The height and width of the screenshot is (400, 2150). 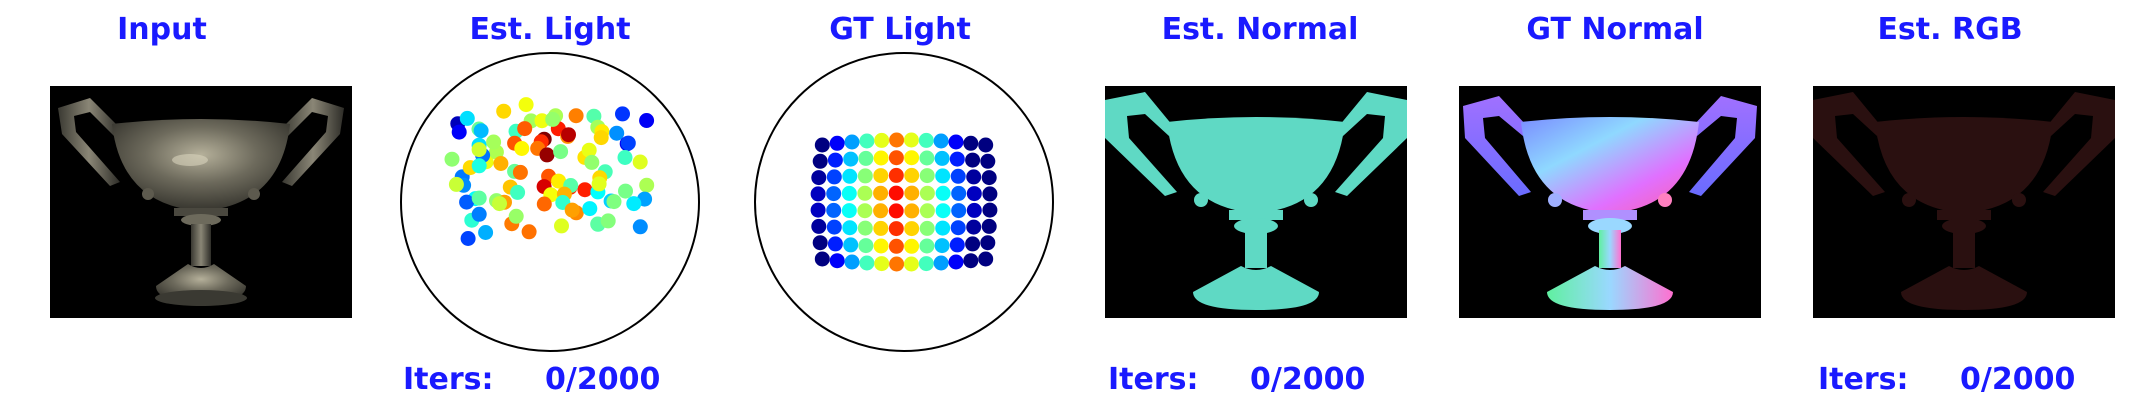 What do you see at coordinates (904, 202) in the screenshot?
I see `gt-light-sphere` at bounding box center [904, 202].